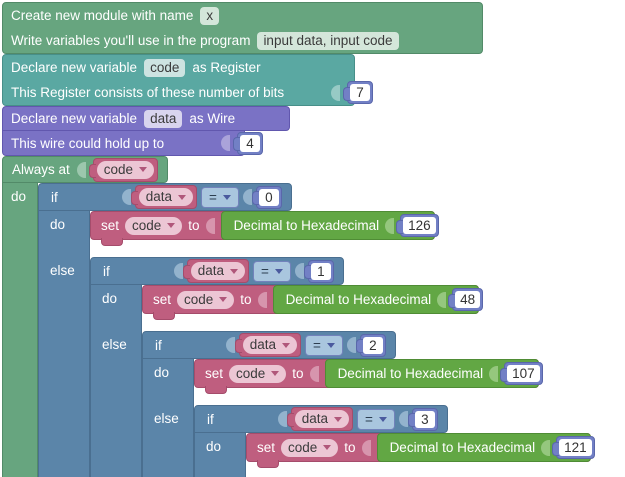 The image size is (625, 477). I want to click on condition-value-block: 2, so click(370, 345).